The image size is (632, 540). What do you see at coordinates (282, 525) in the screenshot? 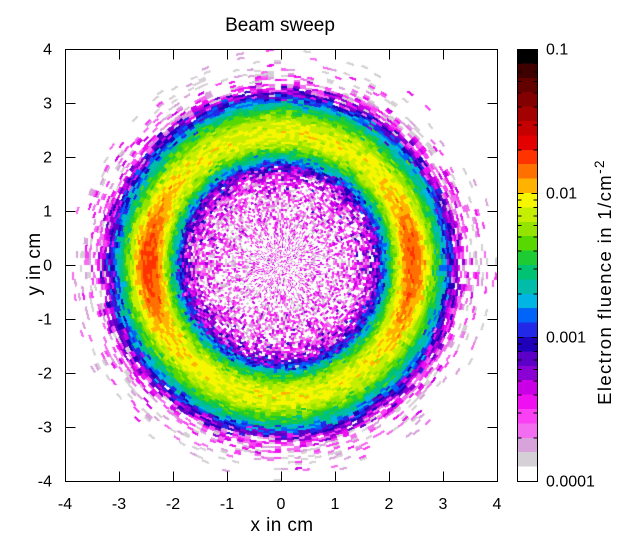
I see `svg-text: x in cm` at bounding box center [282, 525].